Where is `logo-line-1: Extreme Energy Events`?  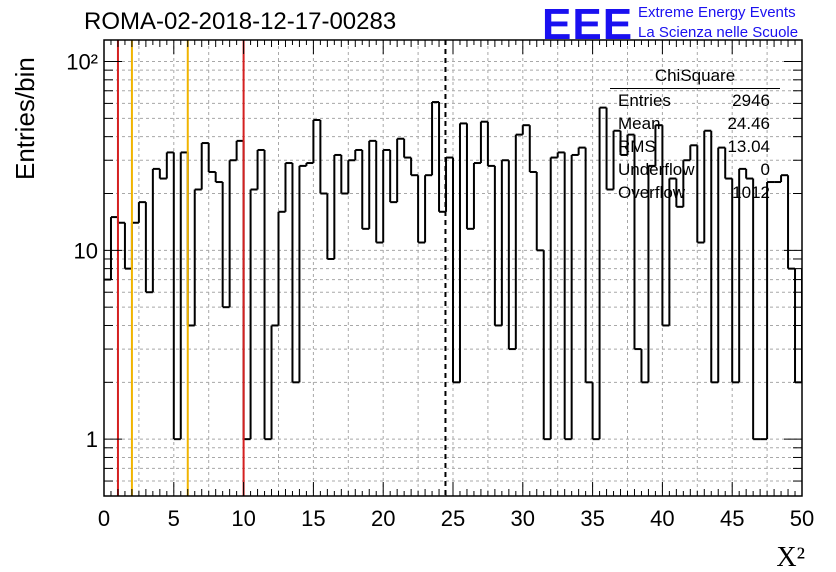
logo-line-1: Extreme Energy Events is located at coordinates (717, 12).